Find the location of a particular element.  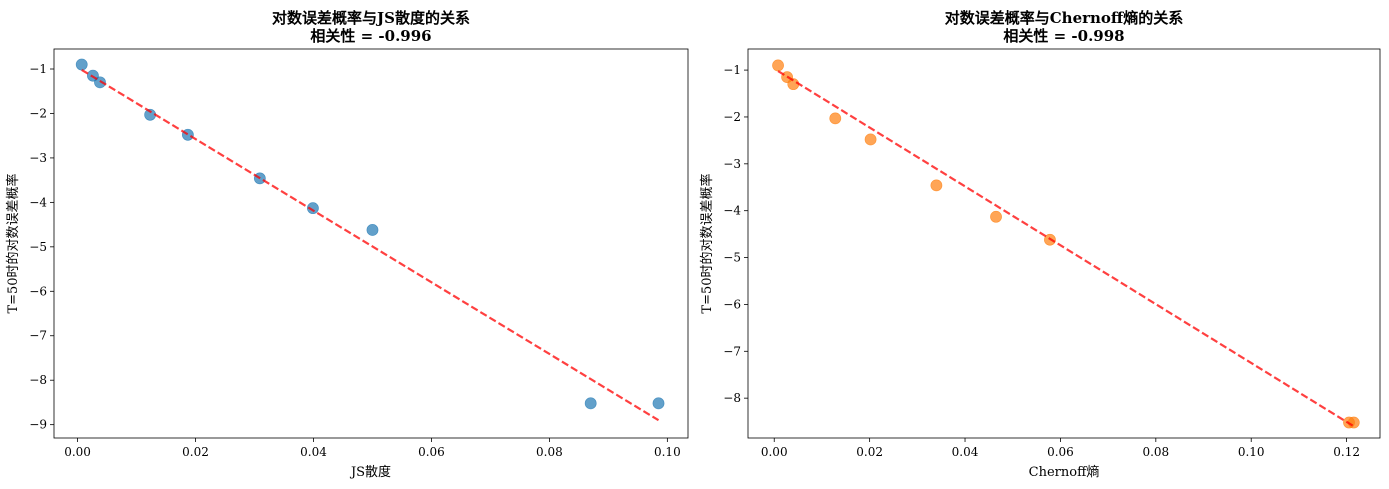

x-axis-label: JS散度 is located at coordinates (370, 472).